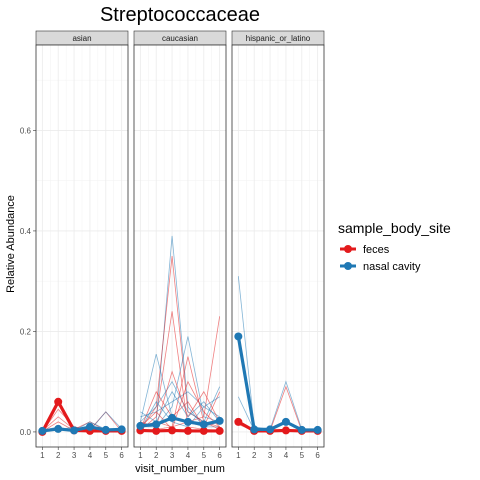 The height and width of the screenshot is (480, 480). Describe the element at coordinates (26, 432) in the screenshot. I see `y-tick-label: 0.0` at that location.